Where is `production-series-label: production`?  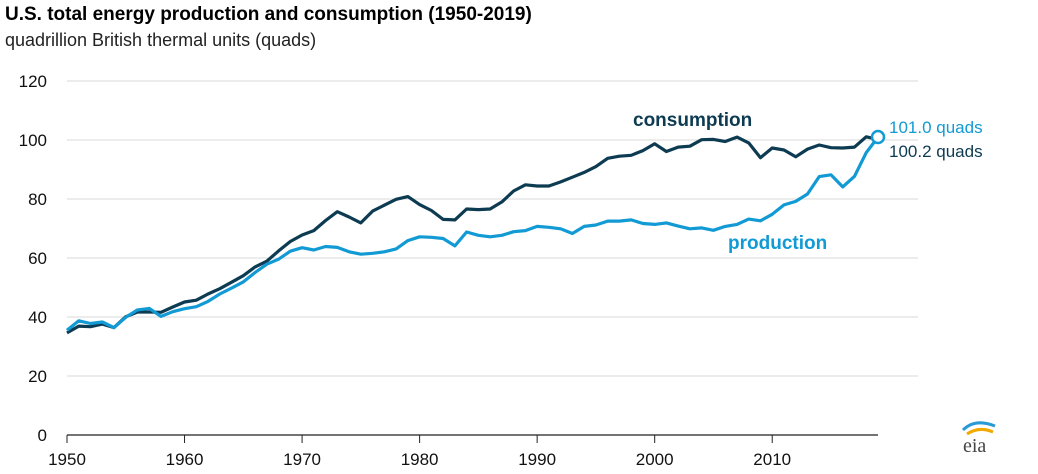 production-series-label: production is located at coordinates (777, 243).